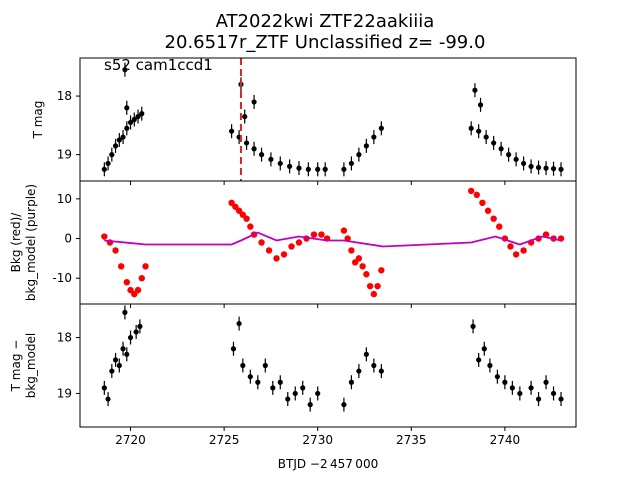 The height and width of the screenshot is (480, 640). What do you see at coordinates (64, 393) in the screenshot?
I see `y-tick-label: 19` at bounding box center [64, 393].